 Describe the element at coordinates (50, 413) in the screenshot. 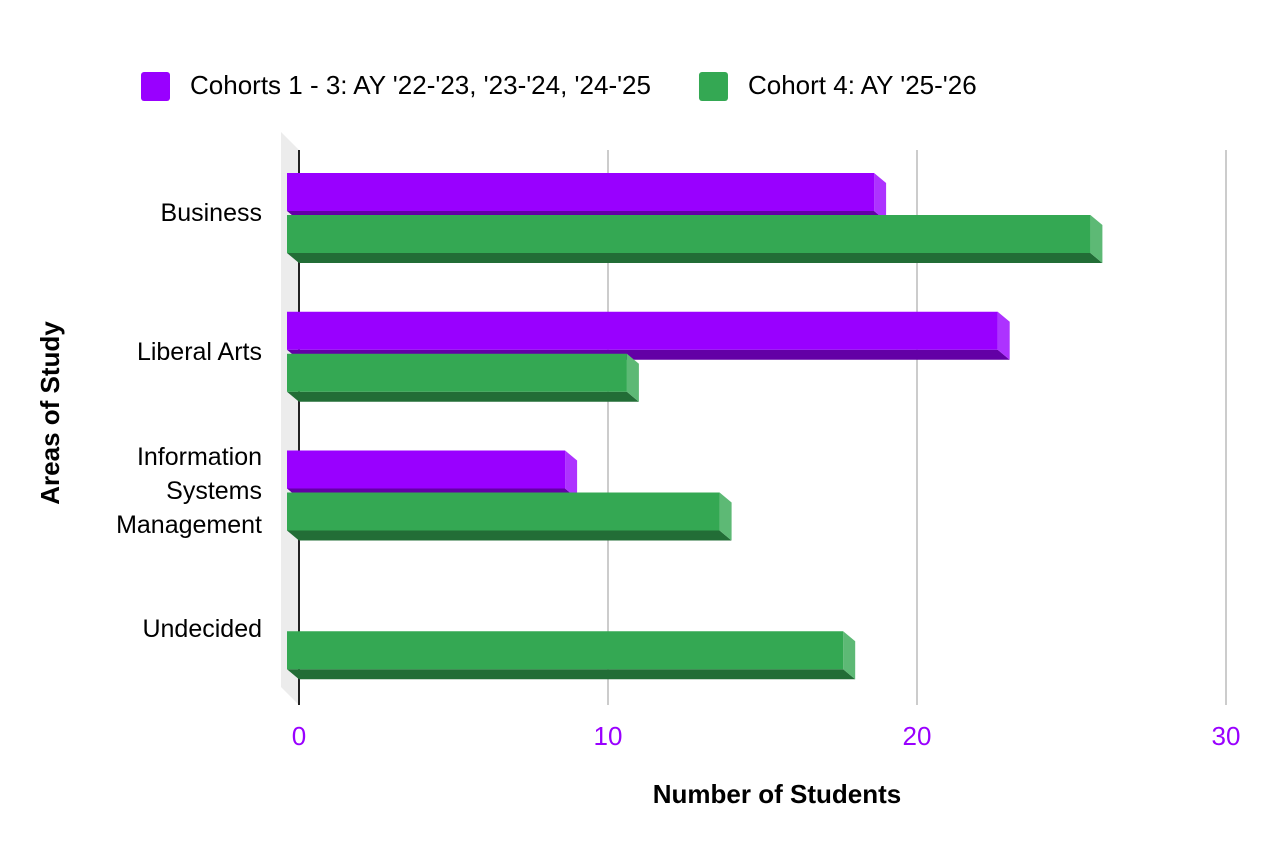

I see `y-axis-title: Areas of Study` at that location.